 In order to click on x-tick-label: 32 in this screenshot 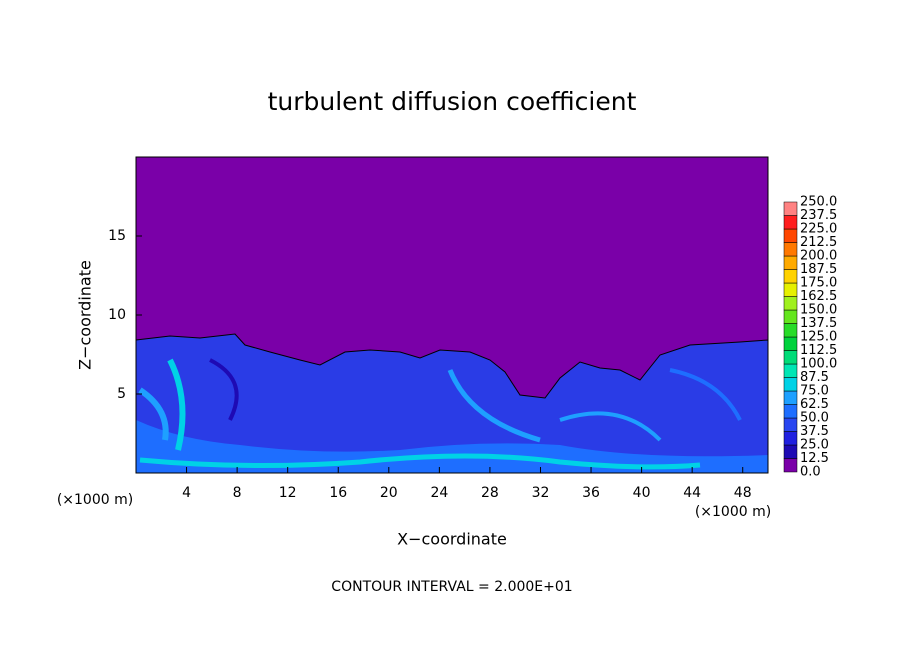, I will do `click(541, 493)`.